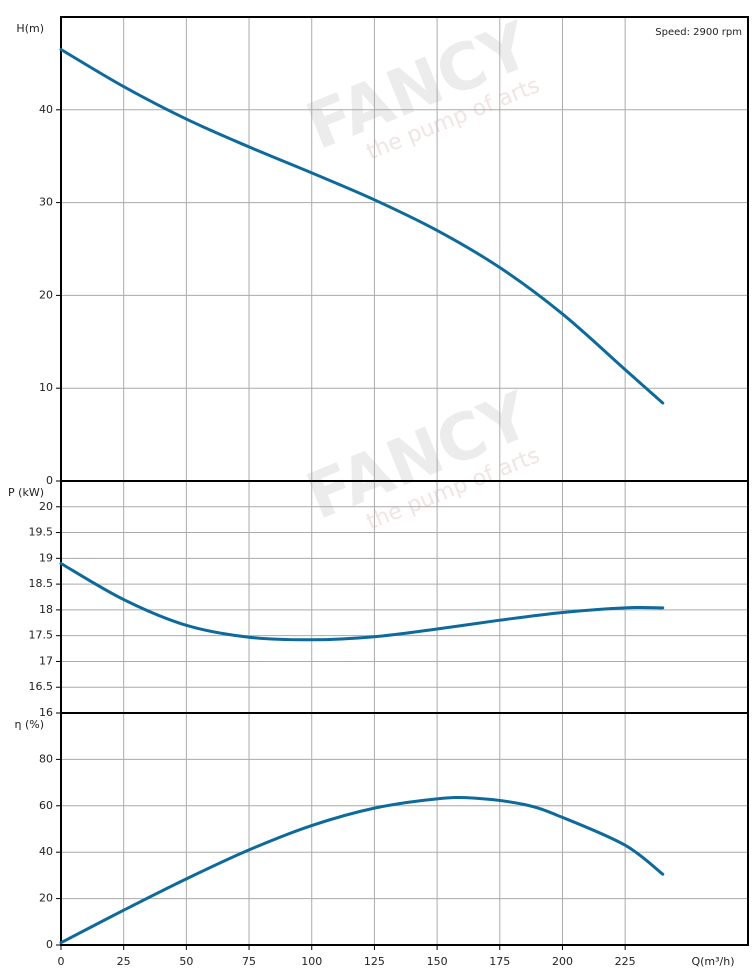 This screenshot has width=756, height=978. What do you see at coordinates (46, 805) in the screenshot?
I see `y-tick-label: 60` at bounding box center [46, 805].